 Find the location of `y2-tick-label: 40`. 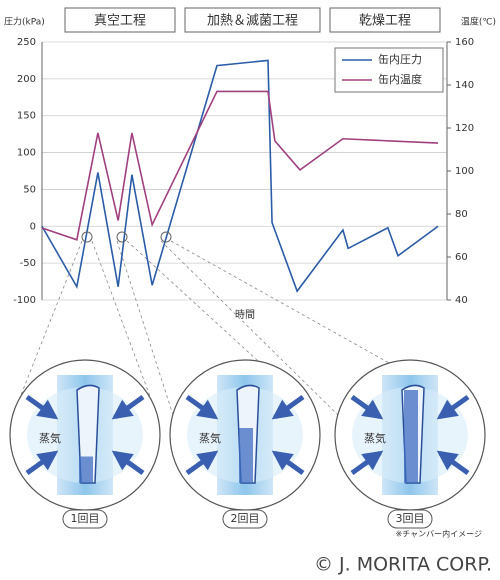

y2-tick-label: 40 is located at coordinates (461, 300).